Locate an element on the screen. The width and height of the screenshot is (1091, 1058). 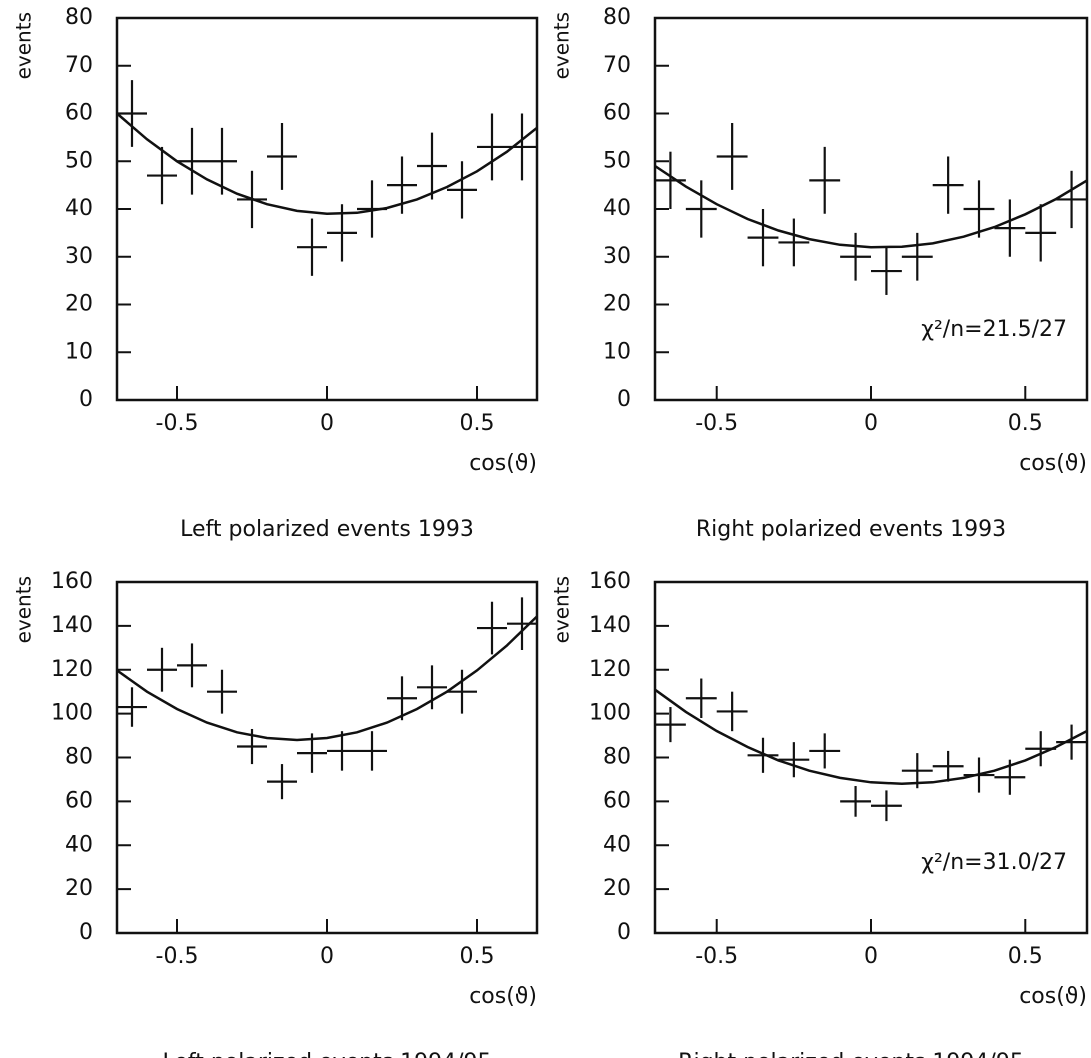
panel-title: Right polarized events 1994/95 is located at coordinates (851, 1054).